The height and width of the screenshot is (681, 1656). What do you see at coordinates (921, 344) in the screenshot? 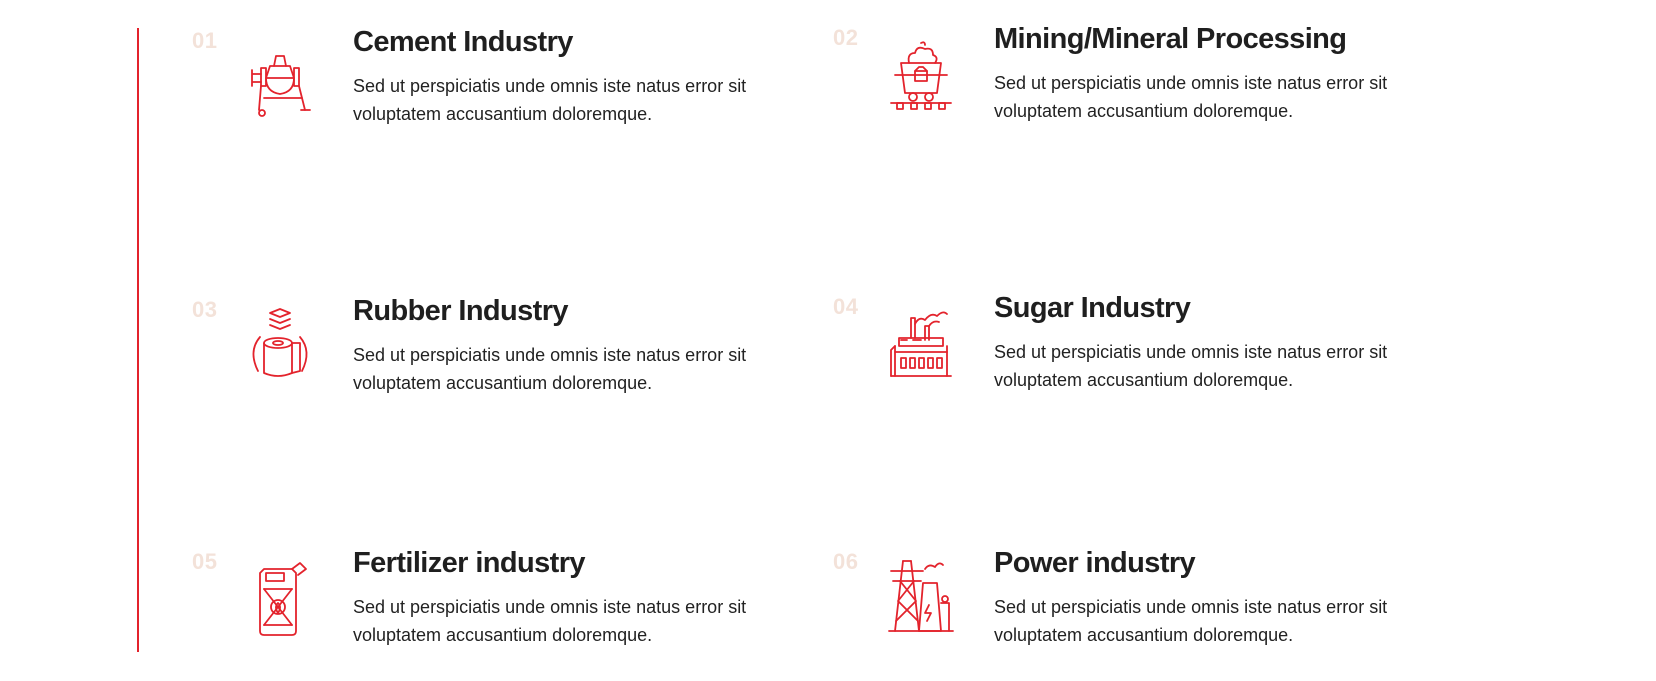
I see `factory-icon` at bounding box center [921, 344].